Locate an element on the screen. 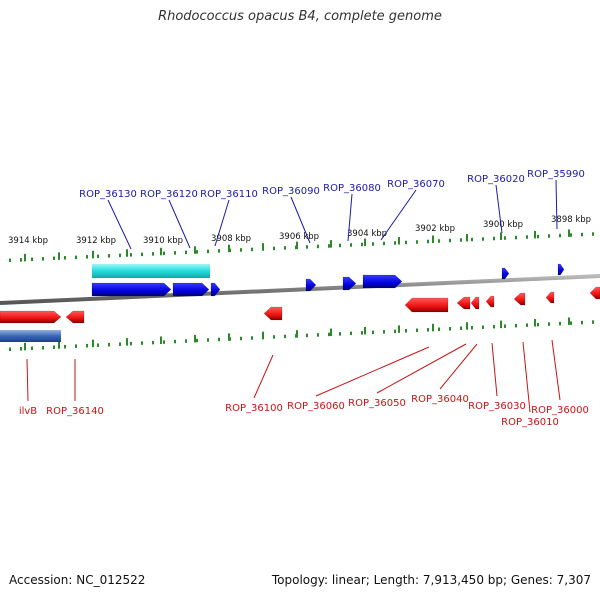 The image size is (600, 600). gene-label-bottom: ROP_36050 is located at coordinates (377, 403).